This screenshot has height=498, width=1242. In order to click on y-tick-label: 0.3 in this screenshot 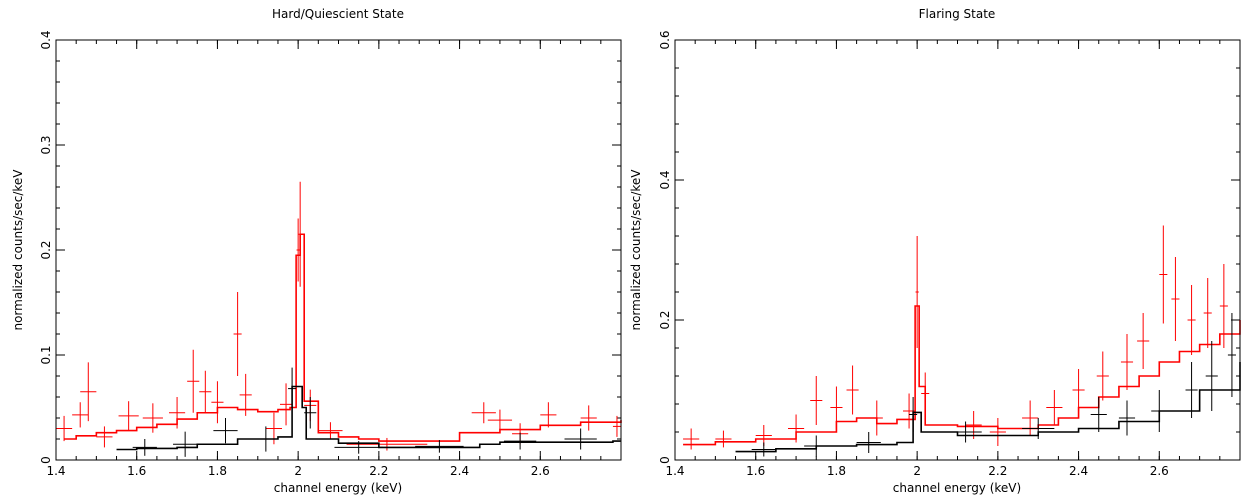, I will do `click(46, 144)`.